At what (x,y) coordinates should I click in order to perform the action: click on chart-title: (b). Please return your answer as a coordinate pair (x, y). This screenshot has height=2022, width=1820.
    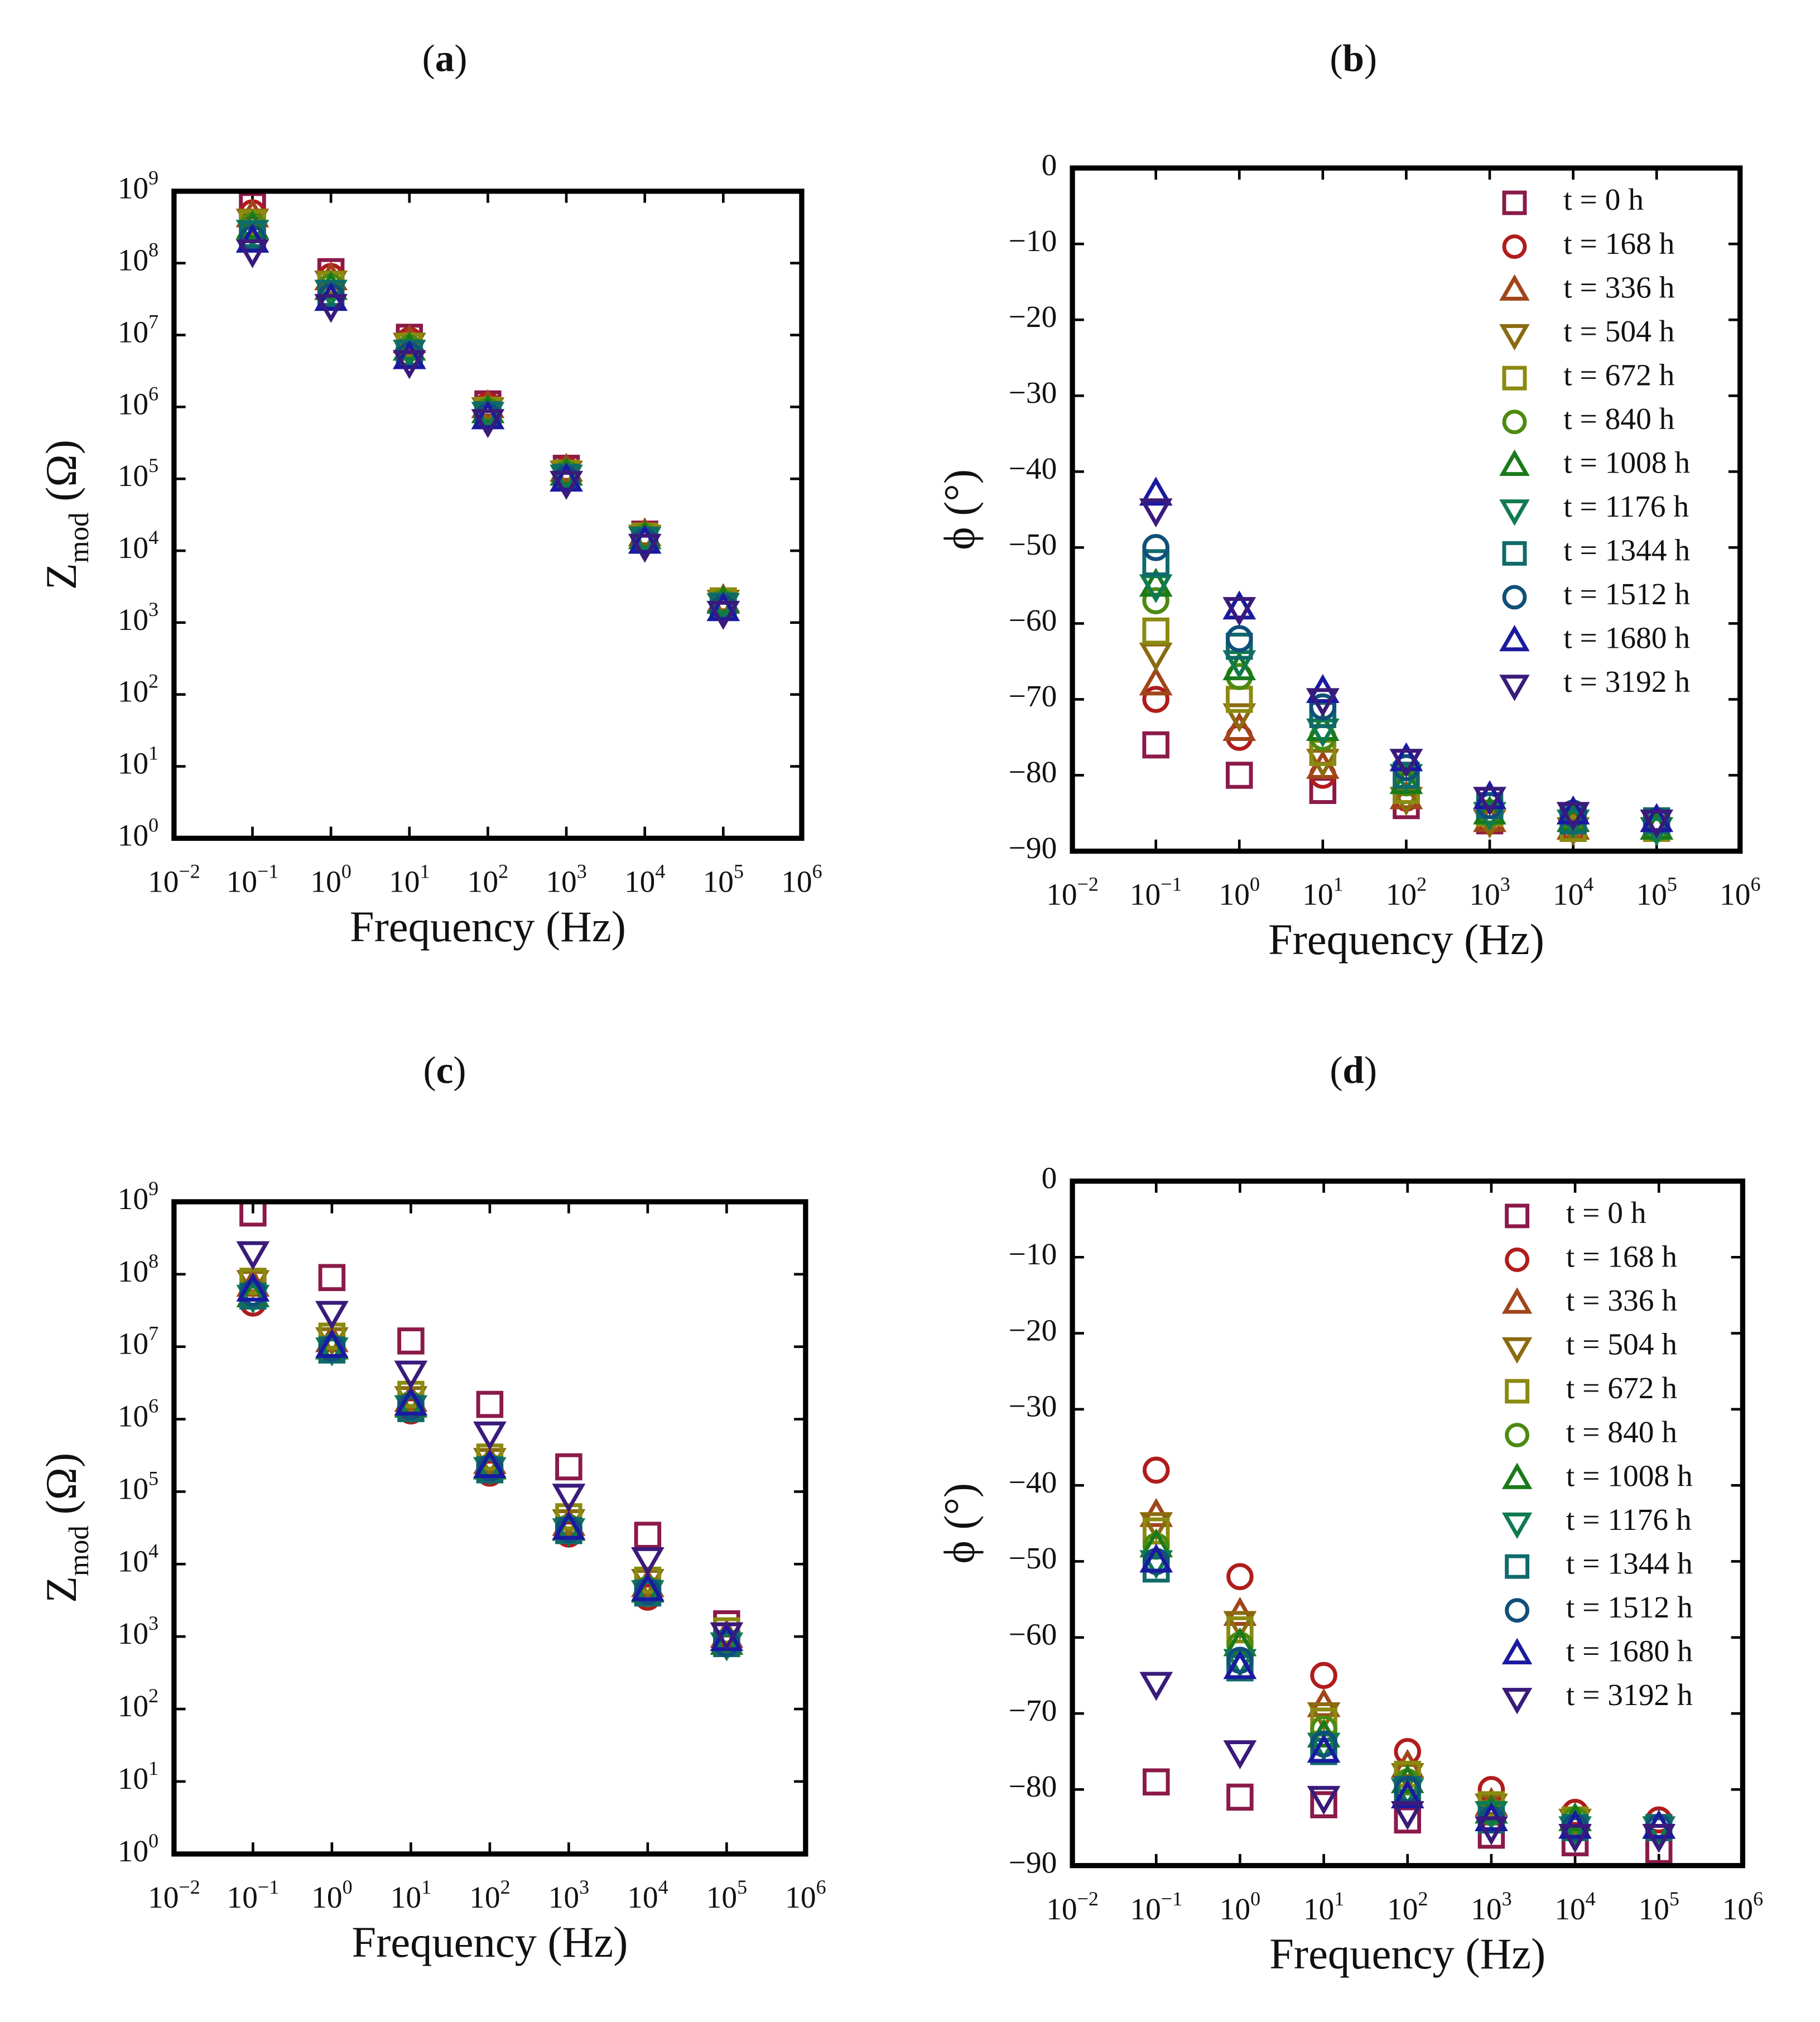
    Looking at the image, I should click on (1353, 58).